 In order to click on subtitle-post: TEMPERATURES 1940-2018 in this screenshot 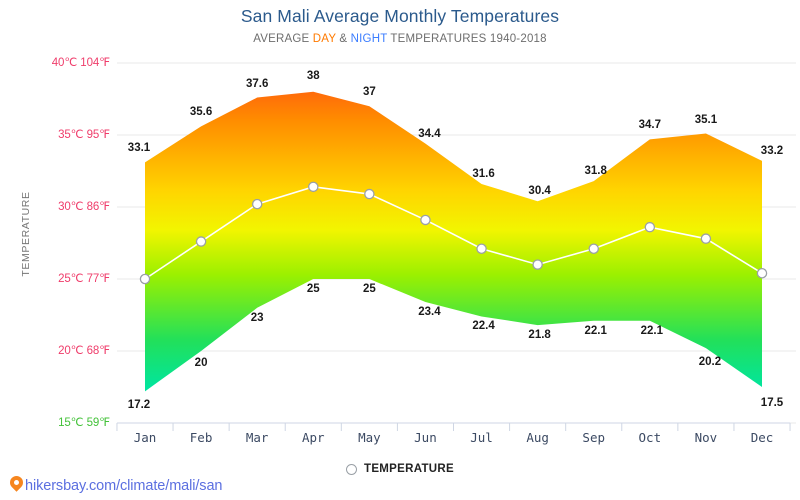, I will do `click(467, 39)`.